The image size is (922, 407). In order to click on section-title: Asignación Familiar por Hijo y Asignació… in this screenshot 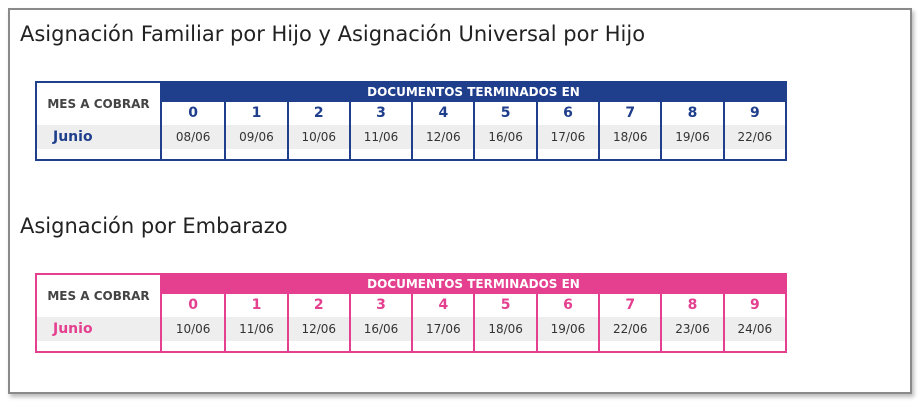, I will do `click(333, 34)`.